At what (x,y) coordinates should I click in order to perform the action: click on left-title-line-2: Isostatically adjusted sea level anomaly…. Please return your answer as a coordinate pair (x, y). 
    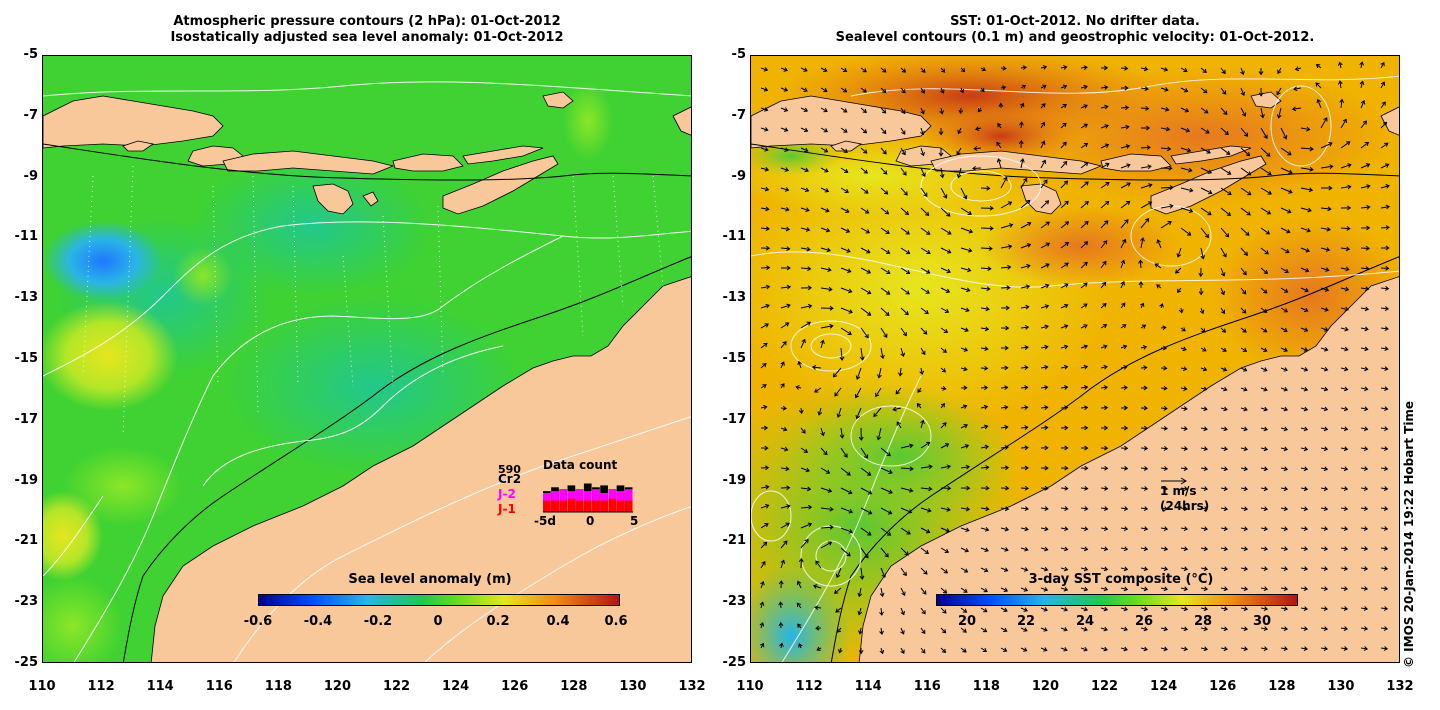
    Looking at the image, I should click on (367, 37).